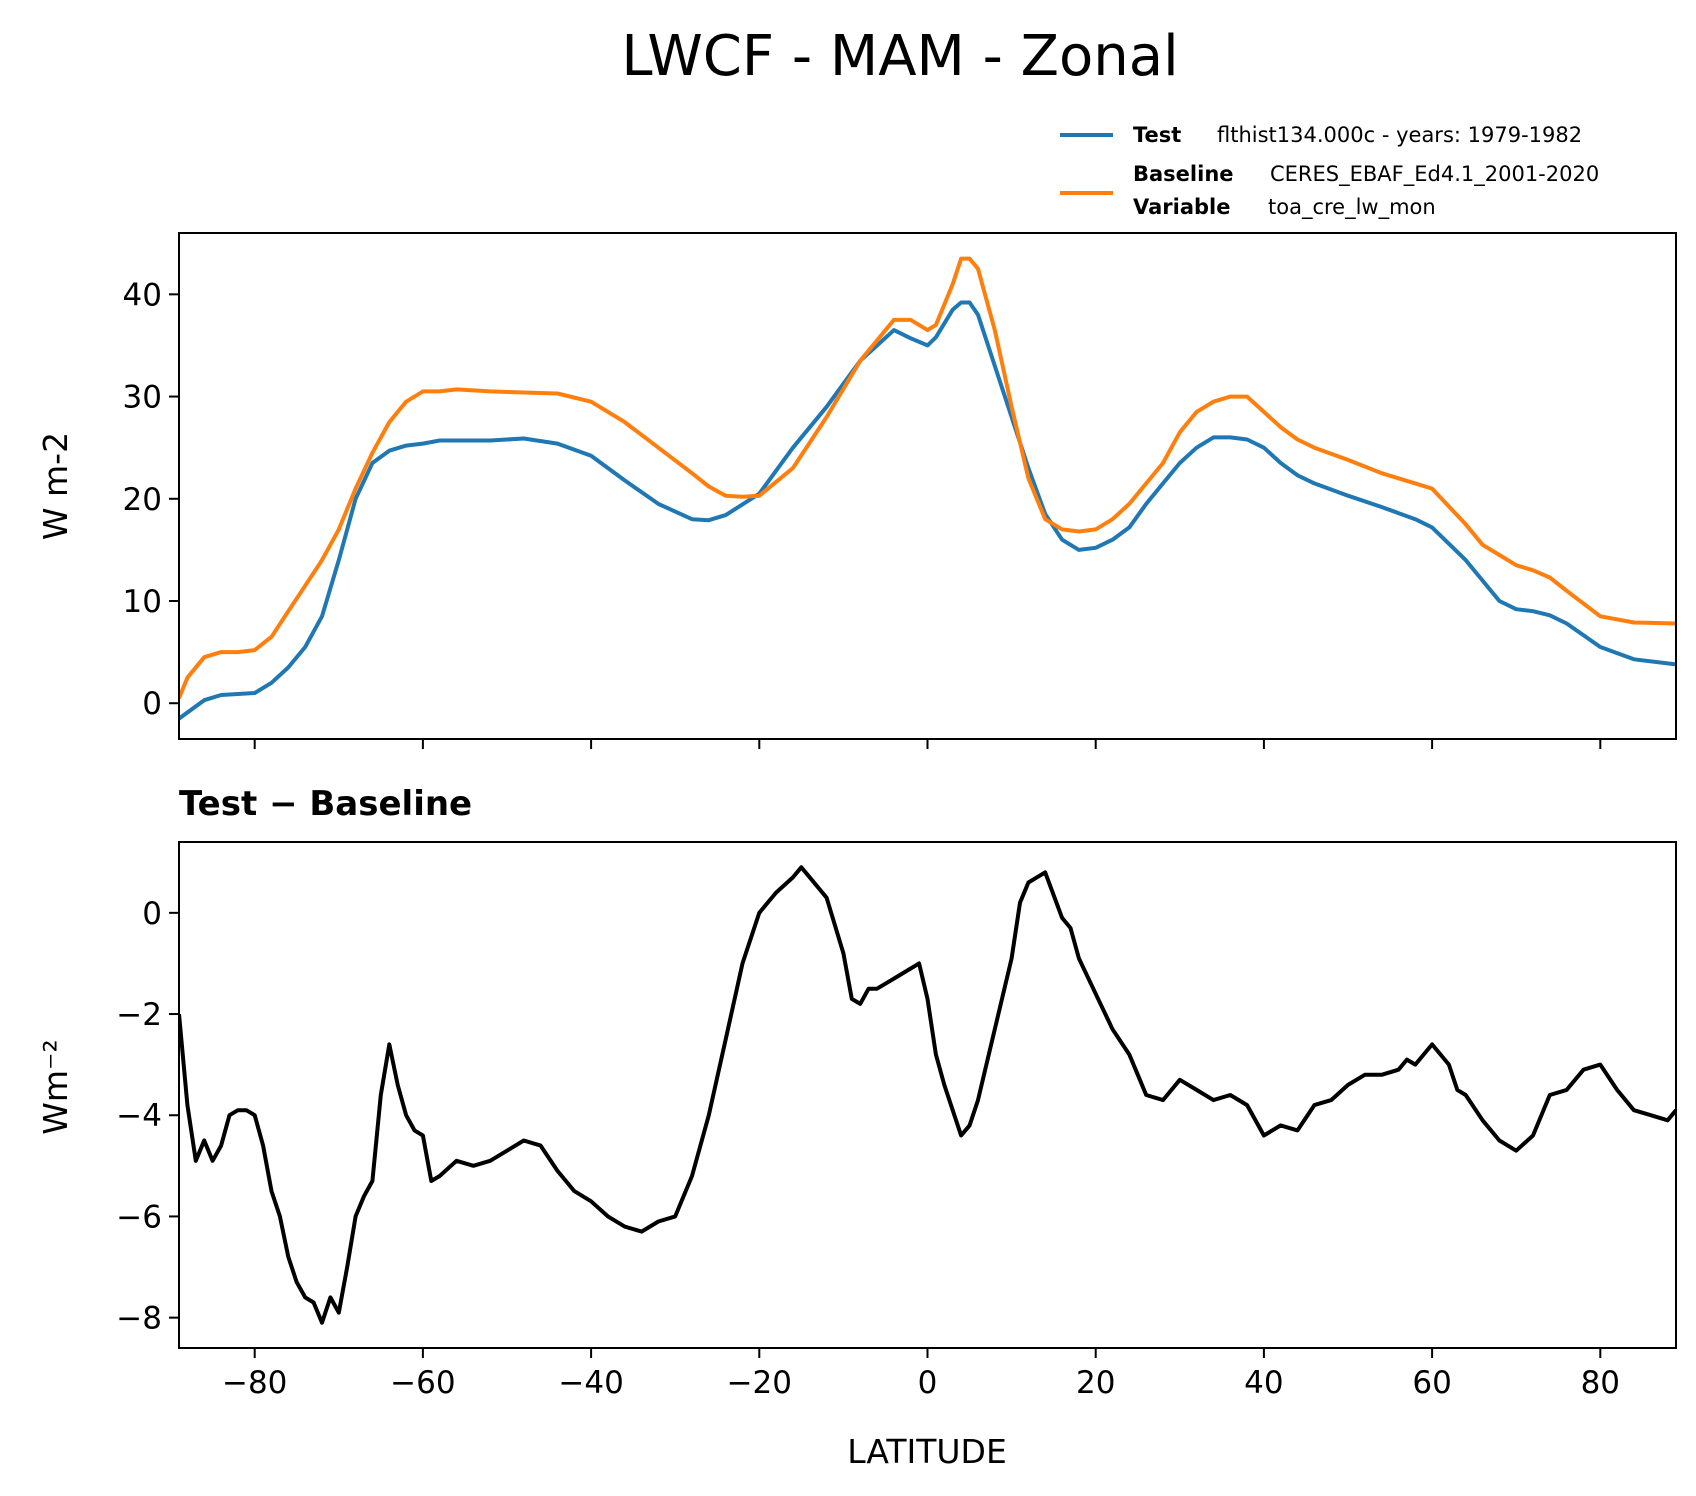  Describe the element at coordinates (142, 398) in the screenshot. I see `top-y-tick-label: 30` at that location.